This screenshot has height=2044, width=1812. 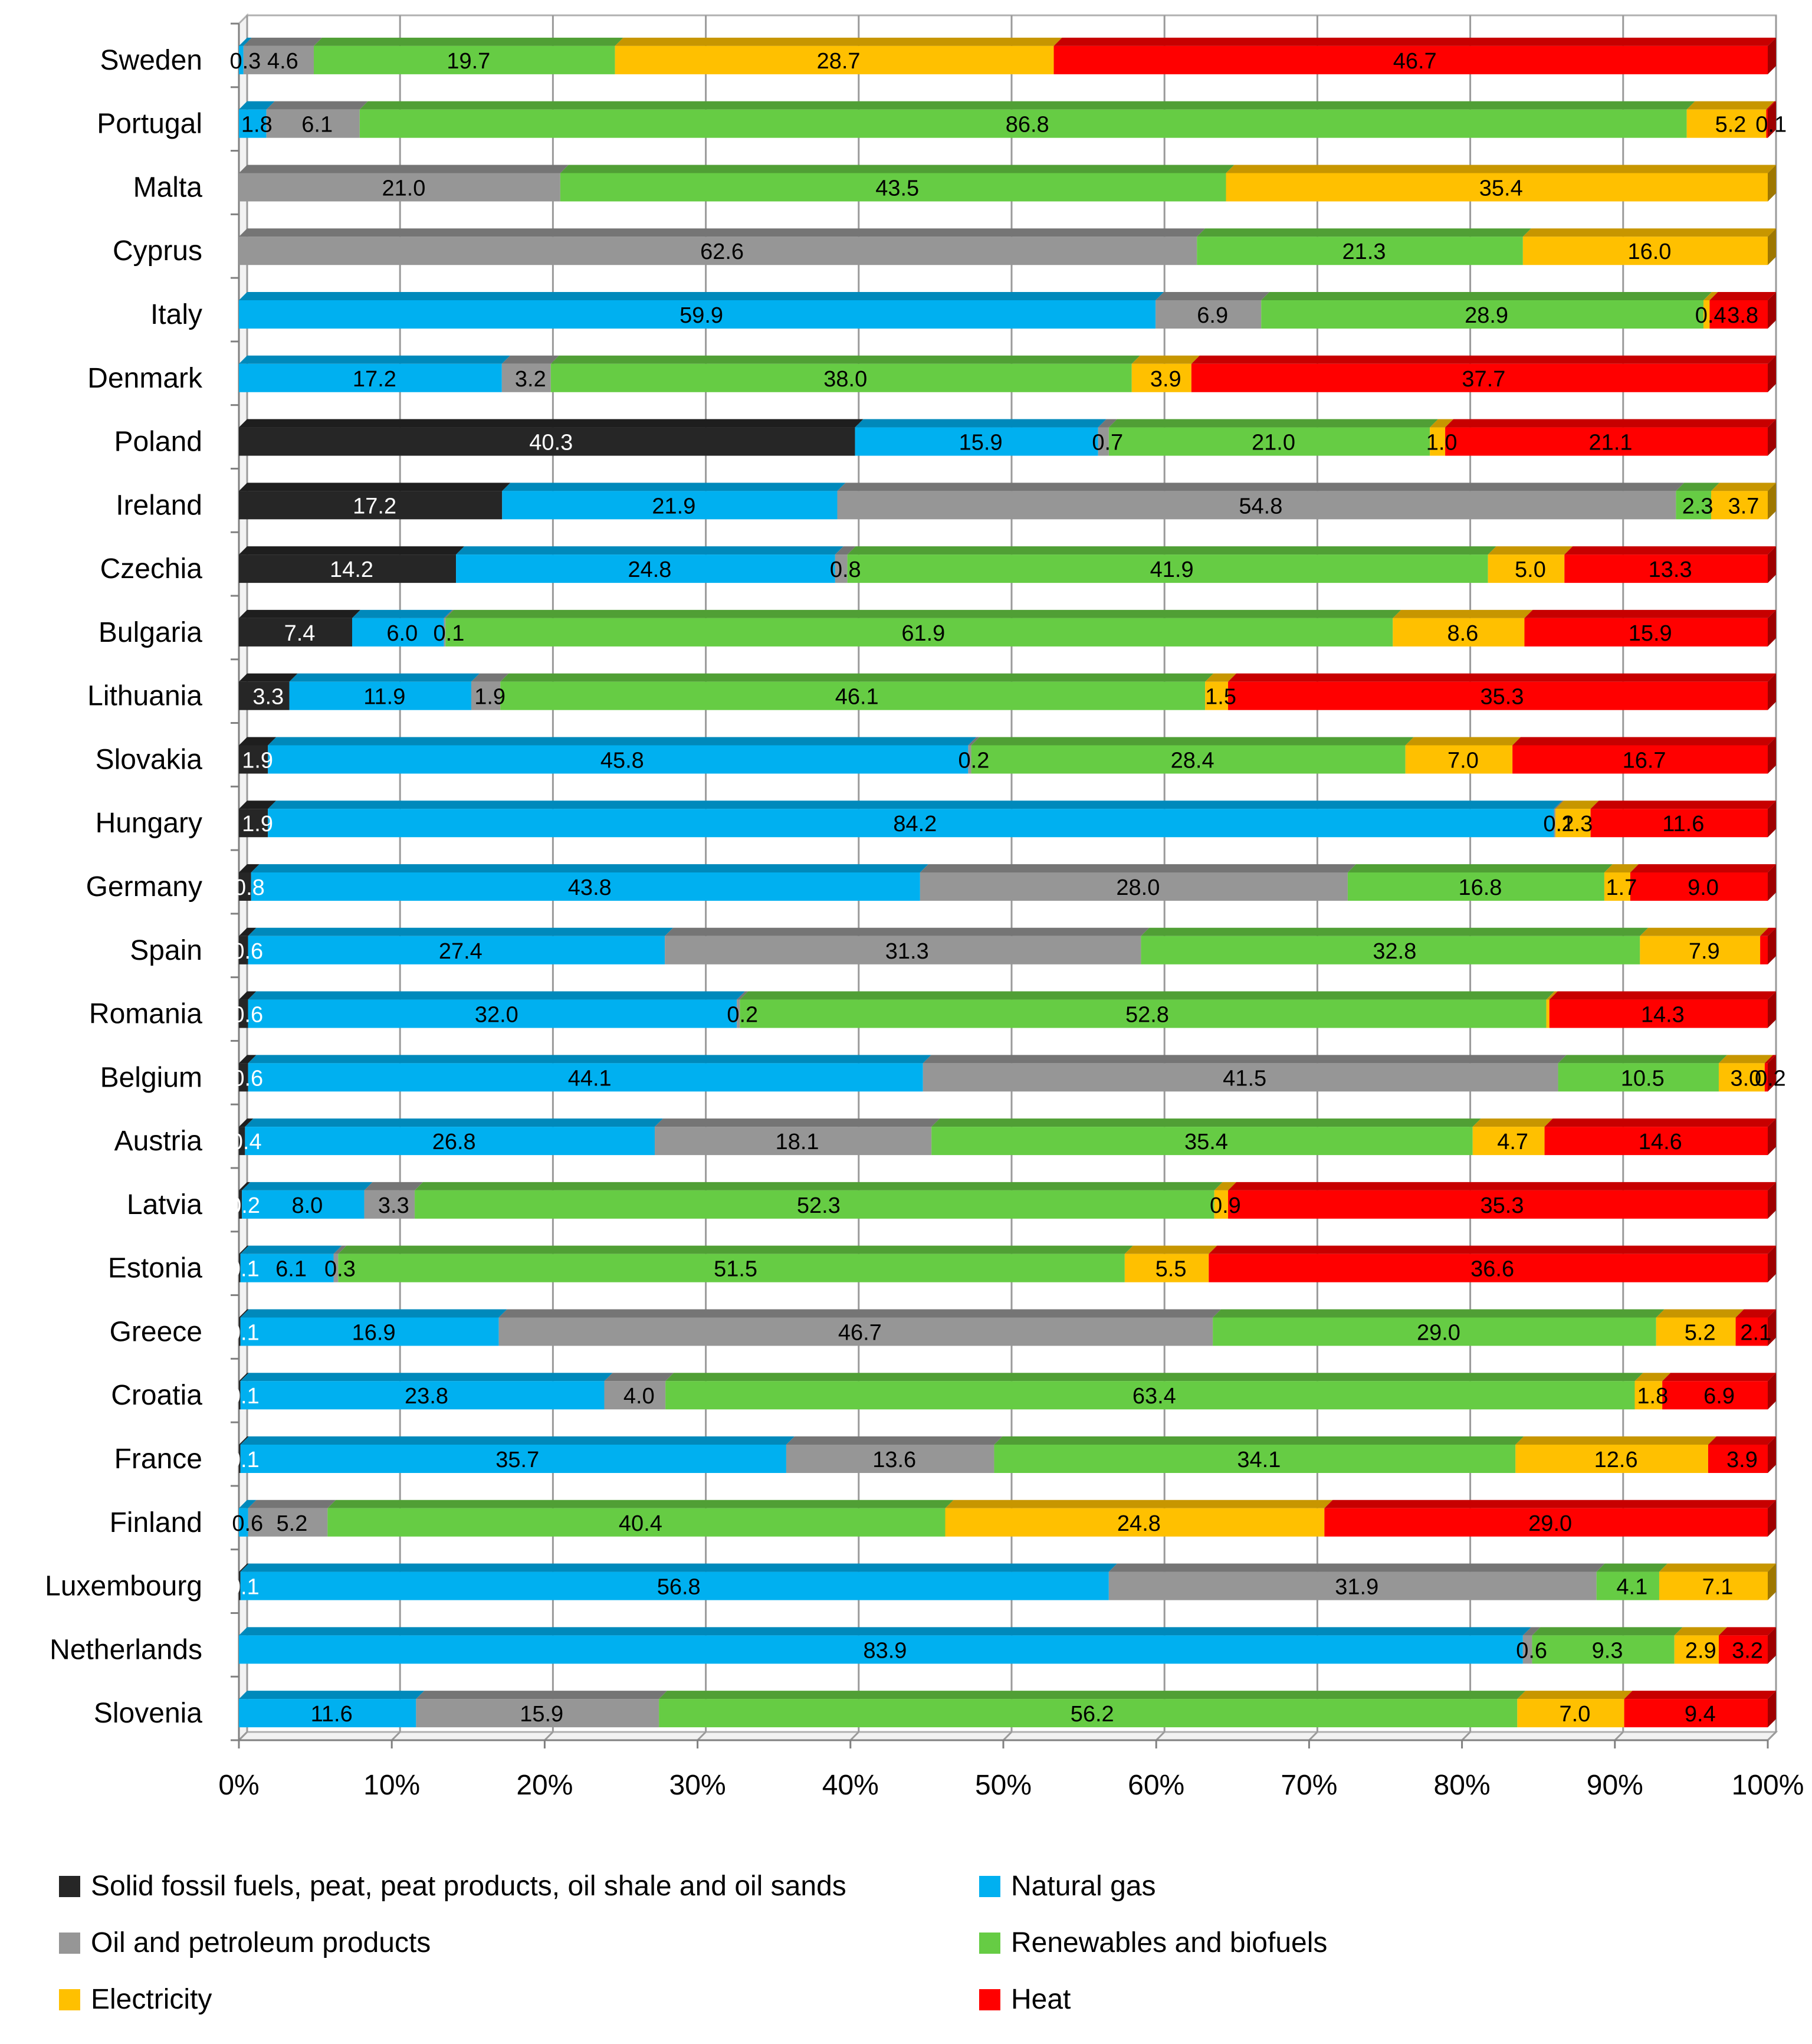 What do you see at coordinates (1008, 183) in the screenshot?
I see `bar-row: 21.0 43.5 35.4` at bounding box center [1008, 183].